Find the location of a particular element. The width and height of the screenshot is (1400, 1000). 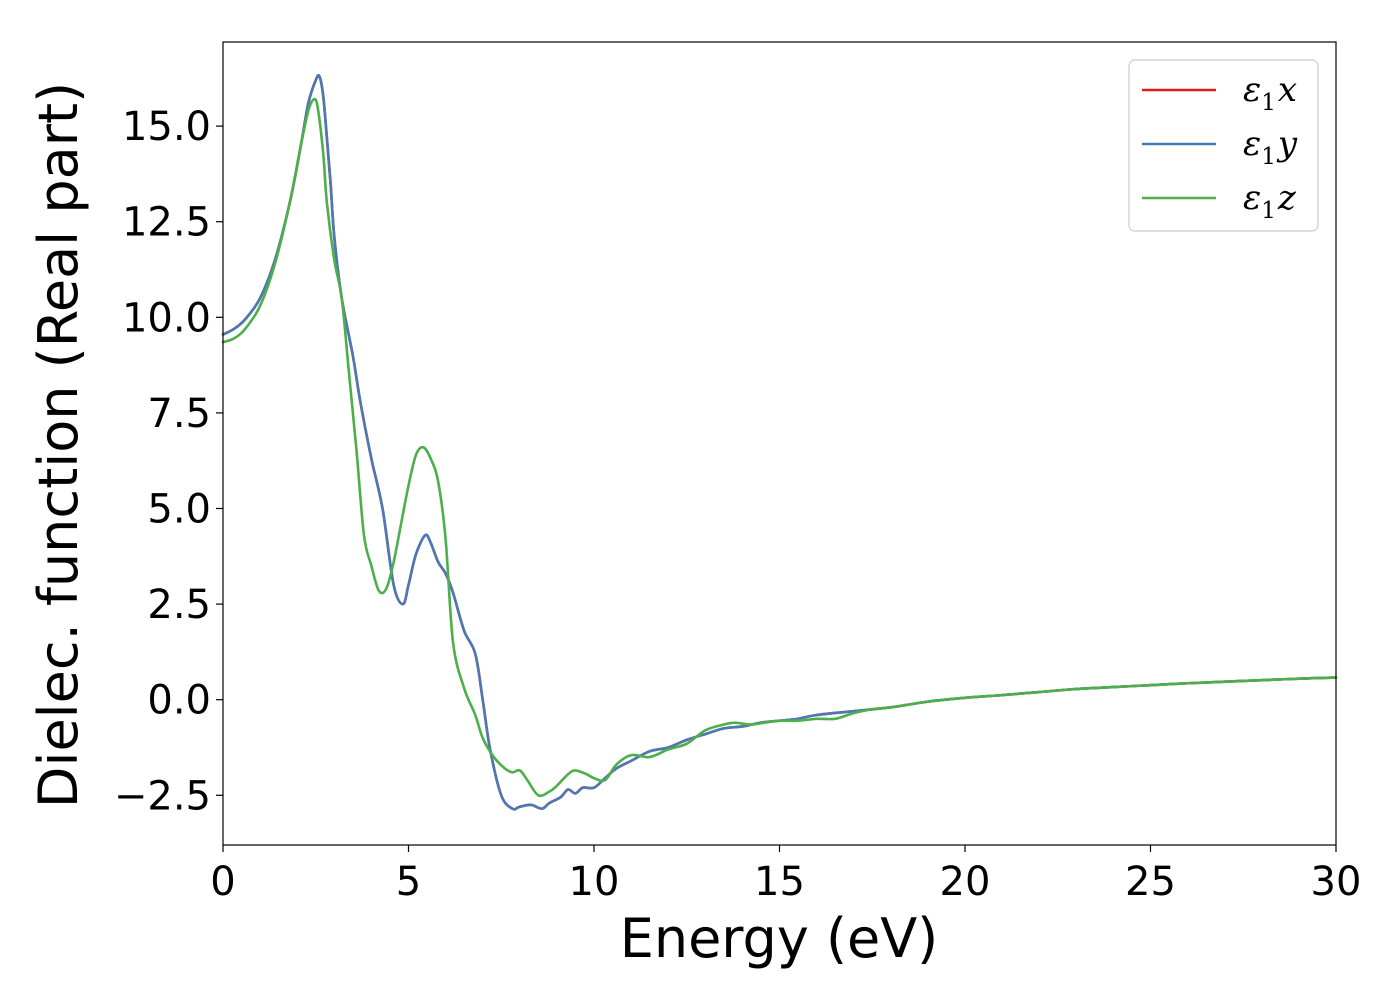

x-axis: 0 5 10 15 20 25 30 is located at coordinates (785, 875).